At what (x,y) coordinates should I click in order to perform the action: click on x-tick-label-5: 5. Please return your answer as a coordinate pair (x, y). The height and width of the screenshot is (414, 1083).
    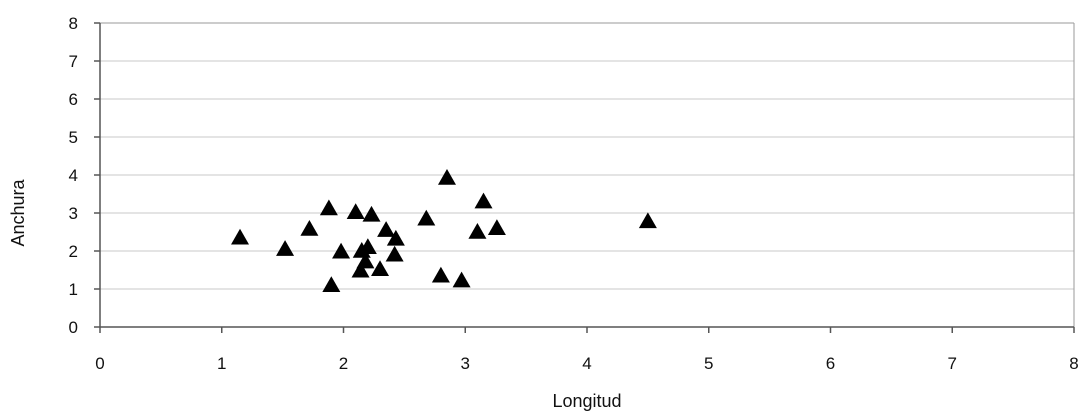
    Looking at the image, I should click on (708, 363).